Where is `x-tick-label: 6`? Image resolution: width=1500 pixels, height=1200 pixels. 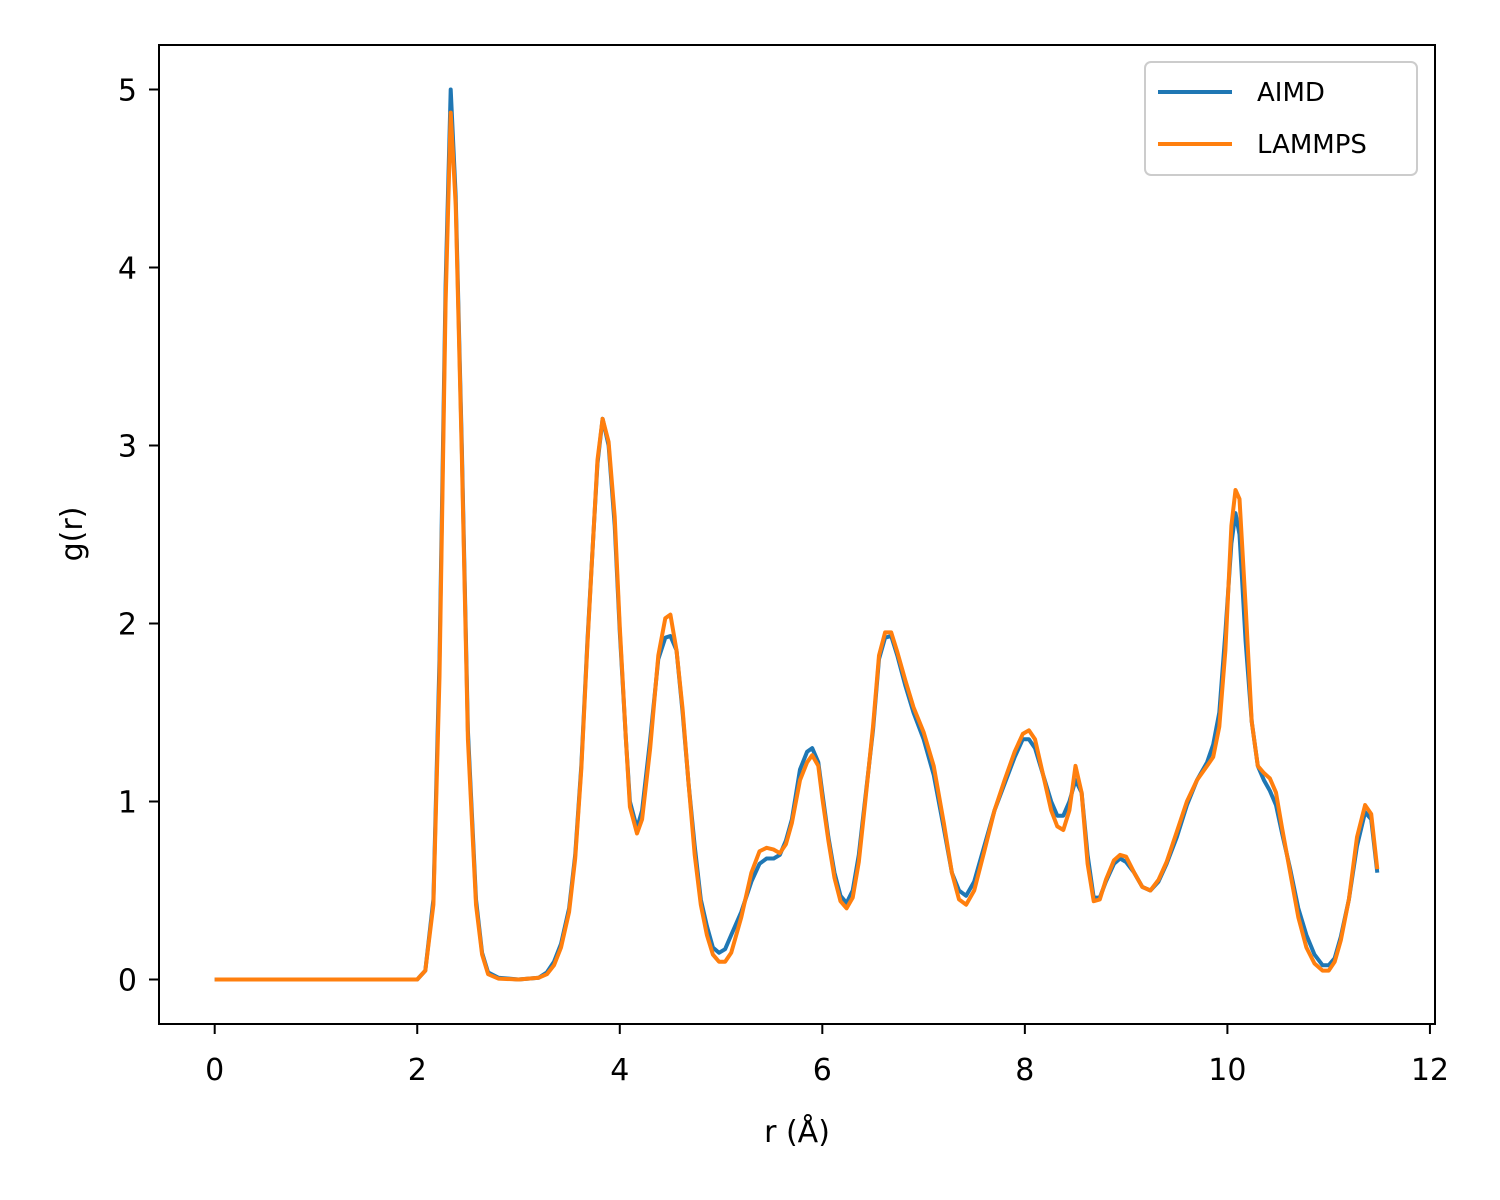 x-tick-label: 6 is located at coordinates (822, 1070).